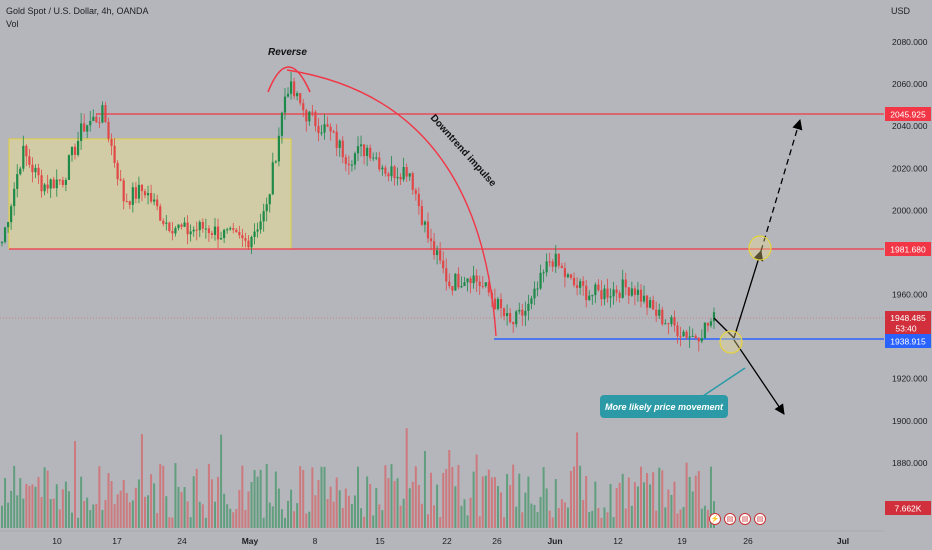  I want to click on event-icon: ⚡, so click(715, 519).